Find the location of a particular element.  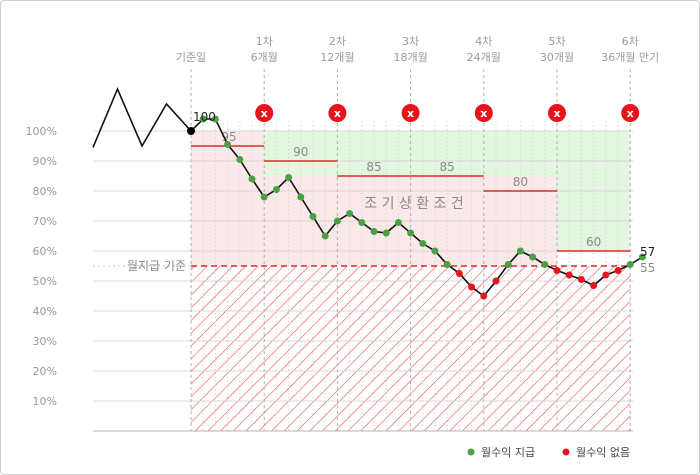

observation-label-months: 기준일 is located at coordinates (191, 57).